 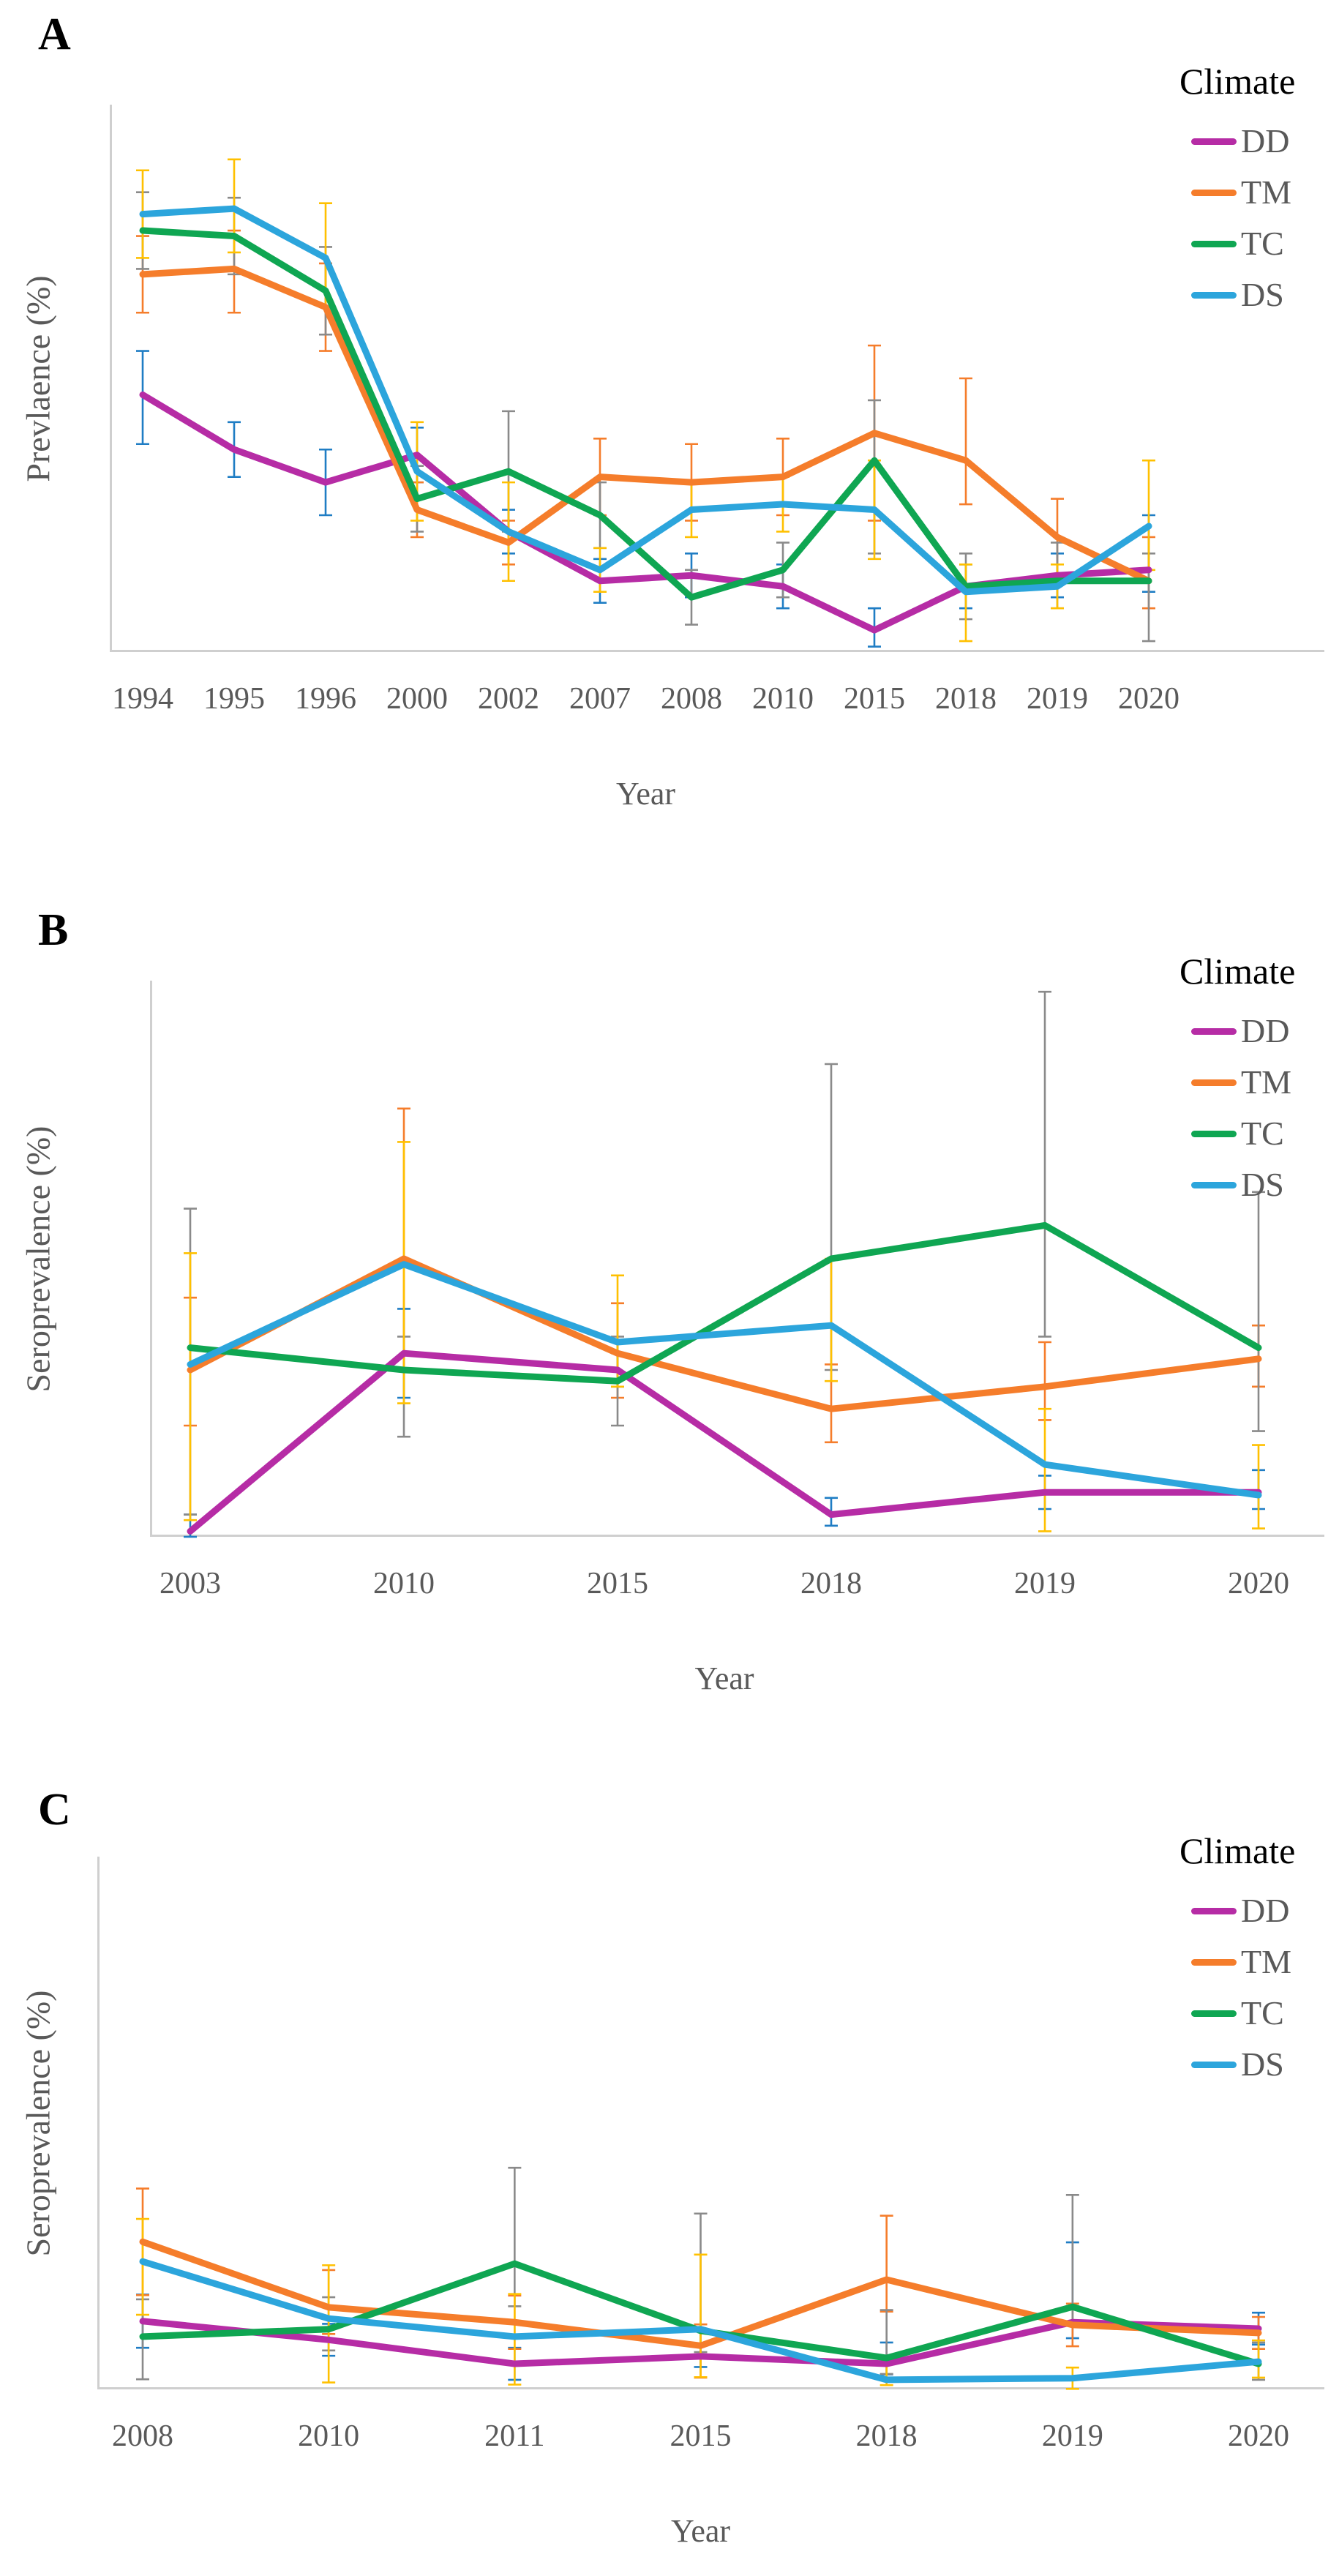 I want to click on y-axis-title: Prevlaence (%), so click(x=38, y=378).